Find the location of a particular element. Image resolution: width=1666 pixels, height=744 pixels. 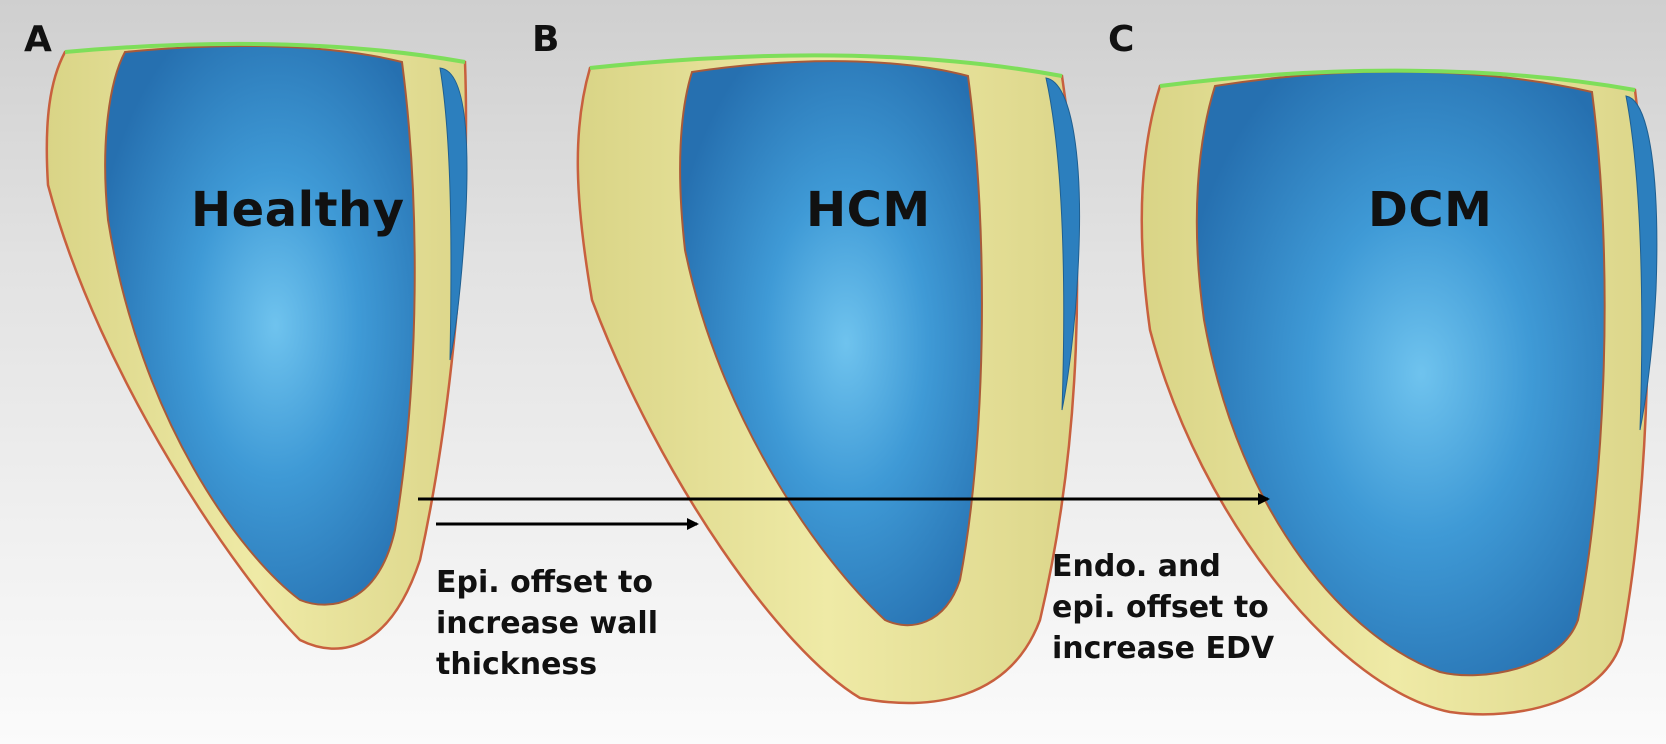

annotation-wall-thickness: Epi. offset to increase wall thickness is located at coordinates (547, 623).